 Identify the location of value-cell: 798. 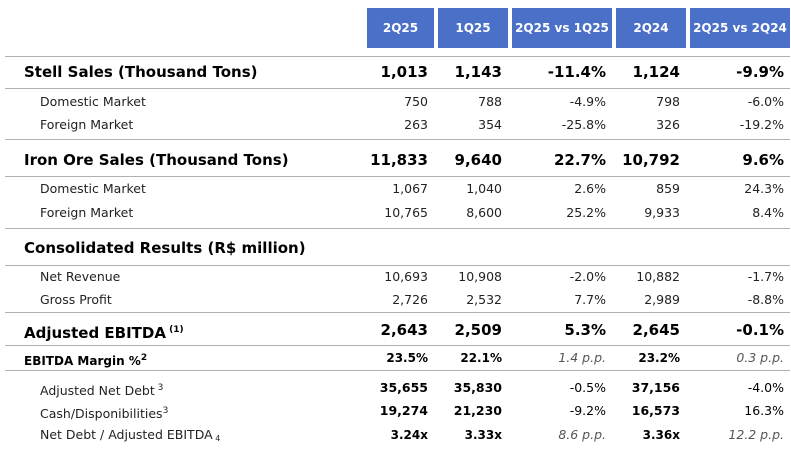
(668, 101).